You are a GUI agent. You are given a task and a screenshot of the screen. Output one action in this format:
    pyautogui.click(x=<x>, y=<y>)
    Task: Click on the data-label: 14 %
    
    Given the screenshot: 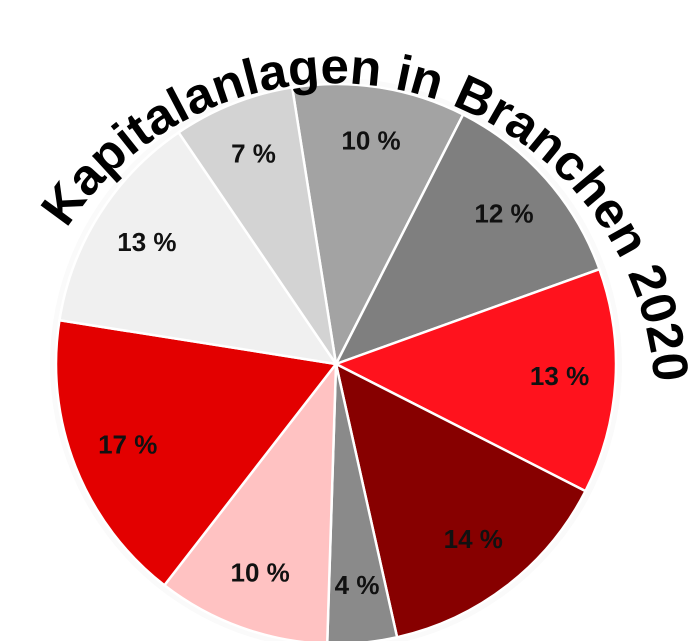 What is the action you would take?
    pyautogui.click(x=473, y=539)
    